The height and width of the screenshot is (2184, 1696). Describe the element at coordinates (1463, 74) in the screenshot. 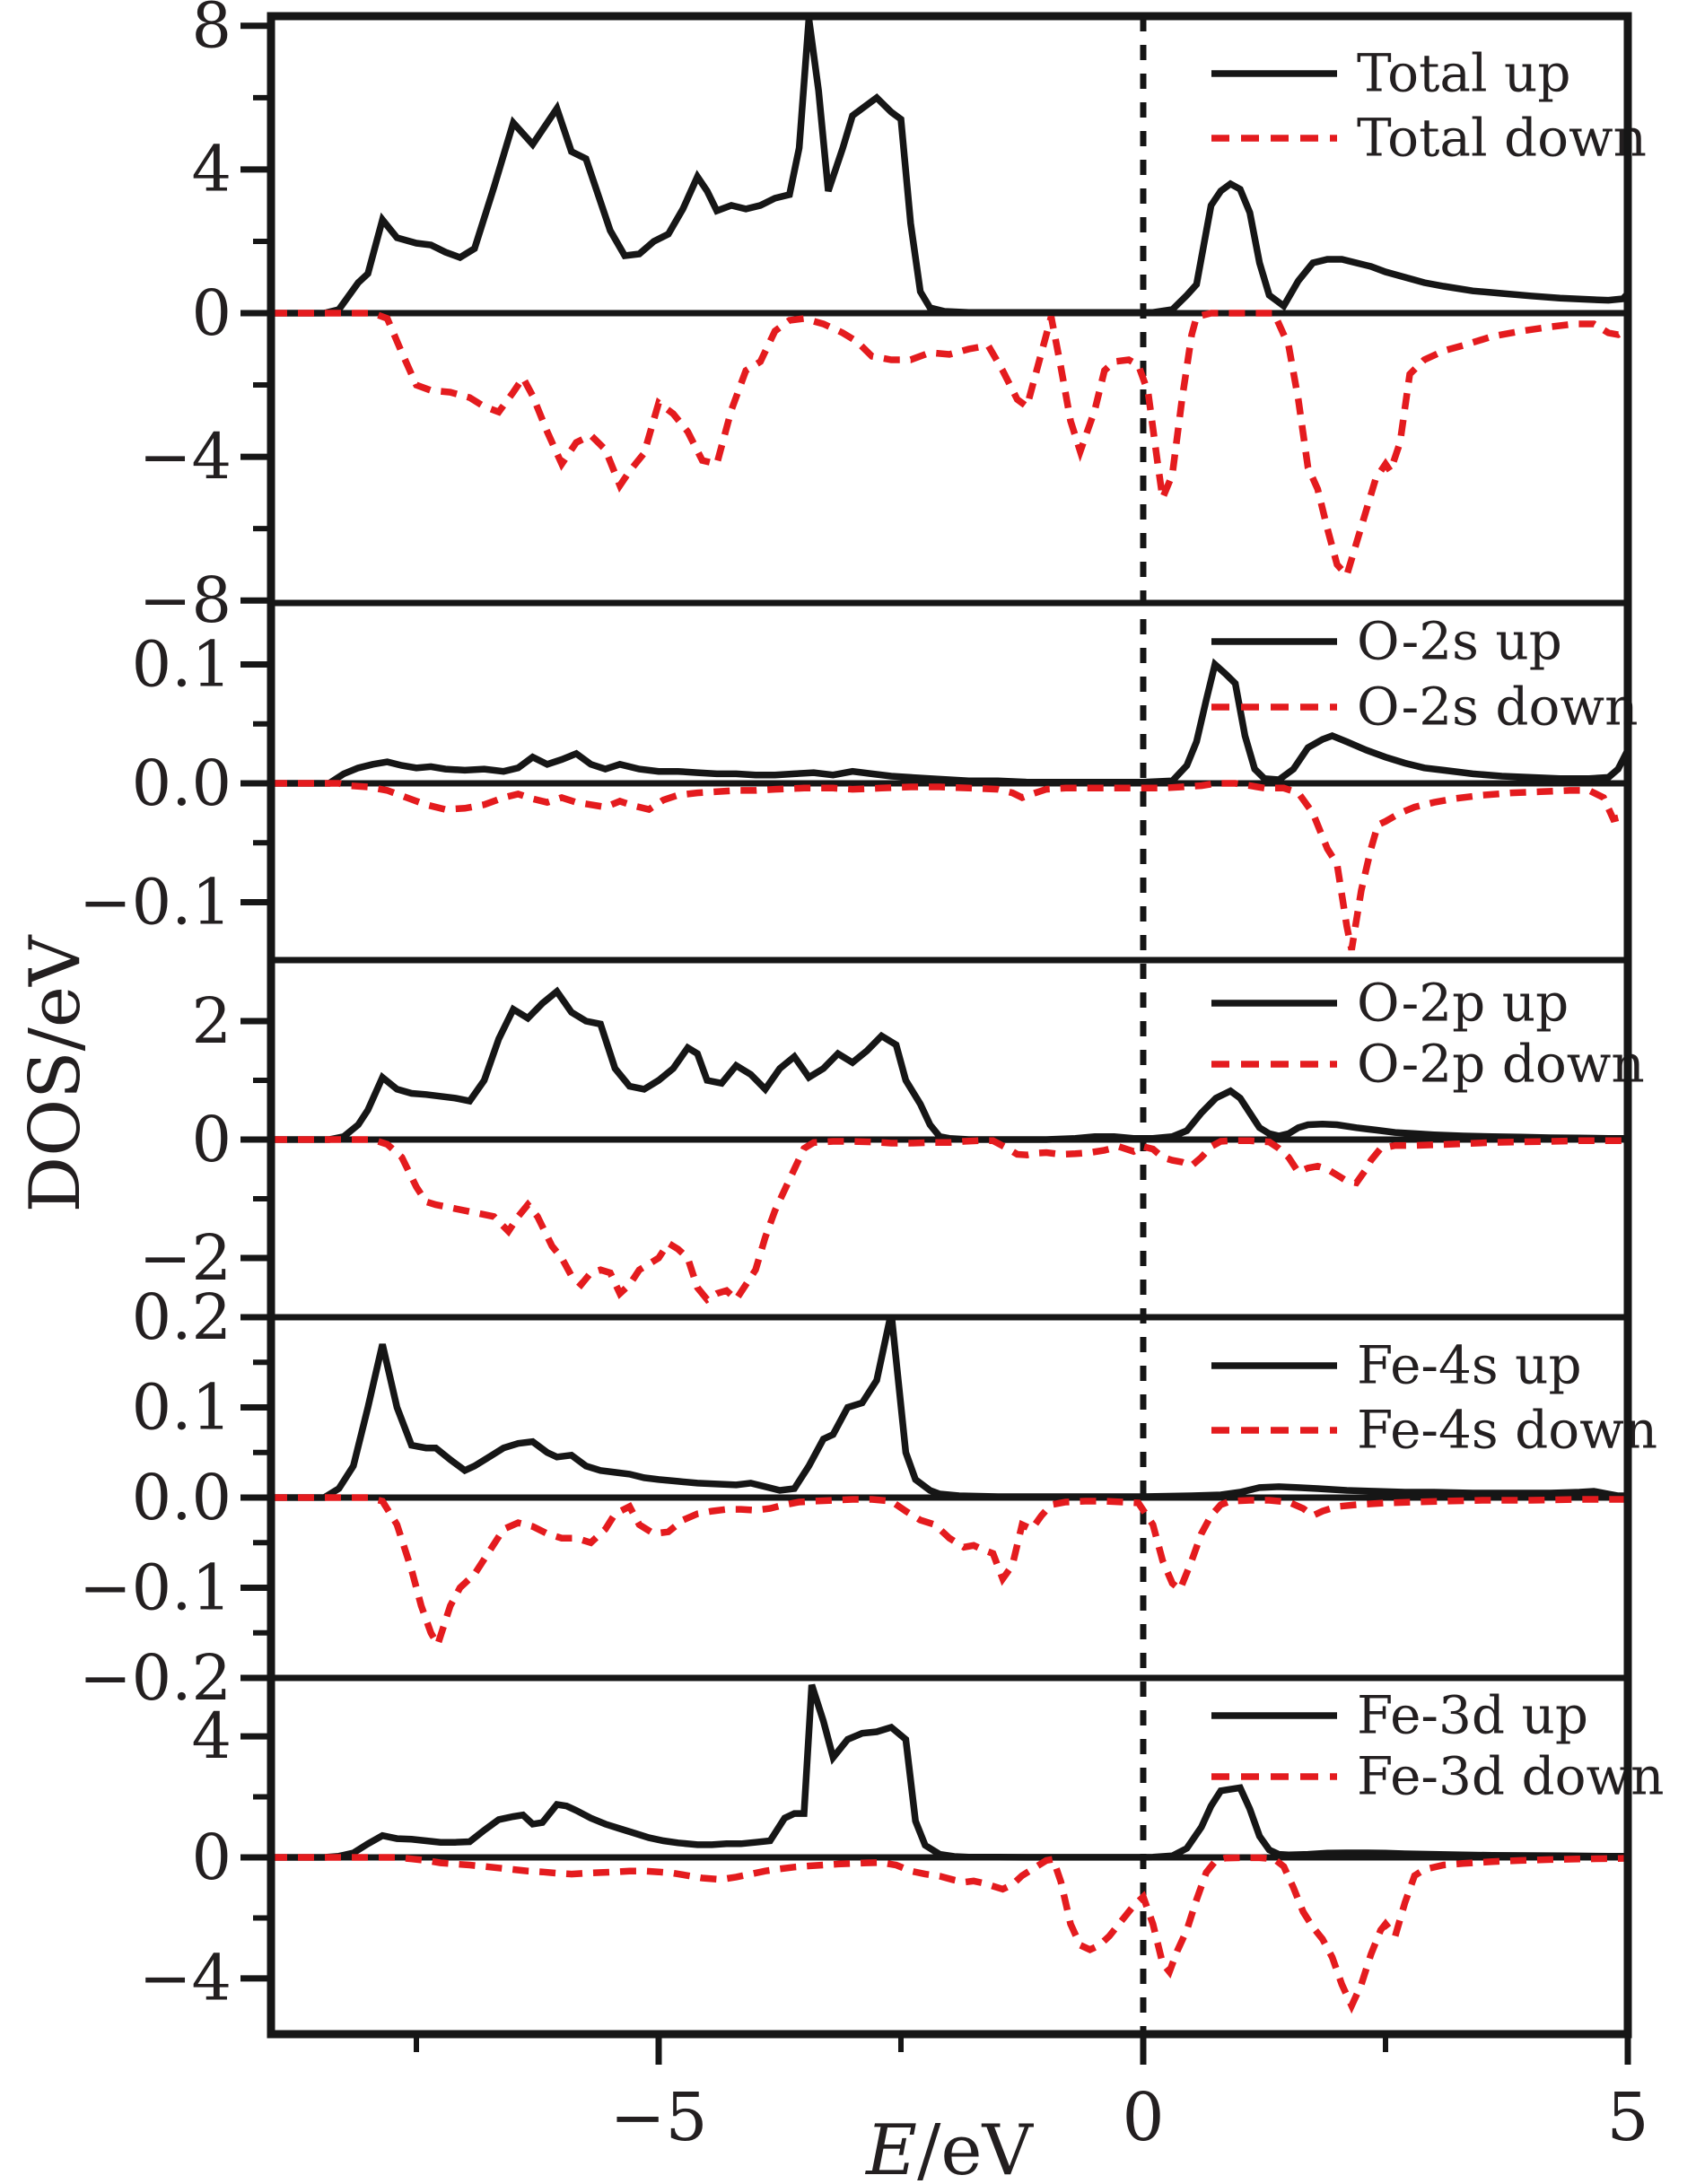

I see `legend-label: Total up` at that location.